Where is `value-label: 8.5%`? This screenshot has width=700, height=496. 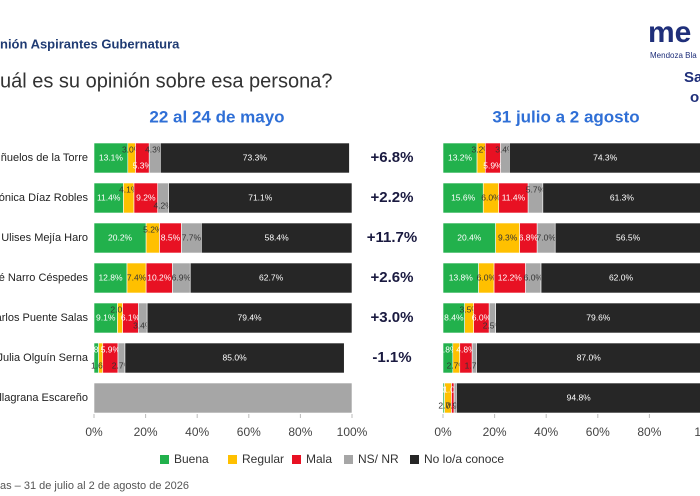
value-label: 8.5% is located at coordinates (171, 237).